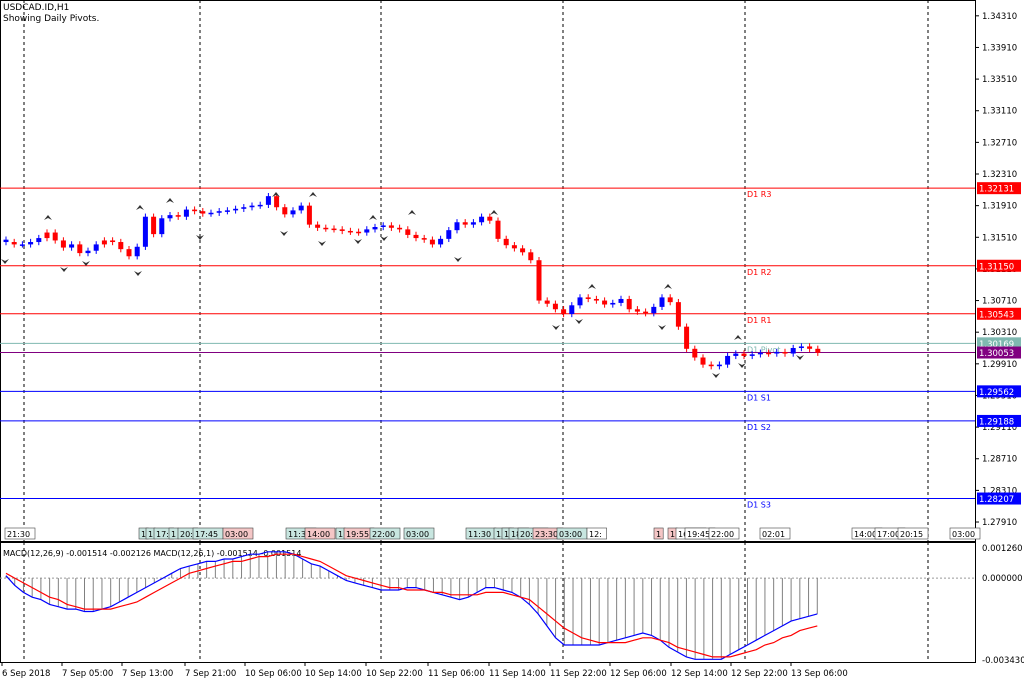  What do you see at coordinates (236, 534) in the screenshot?
I see `session-label: 03:00` at bounding box center [236, 534].